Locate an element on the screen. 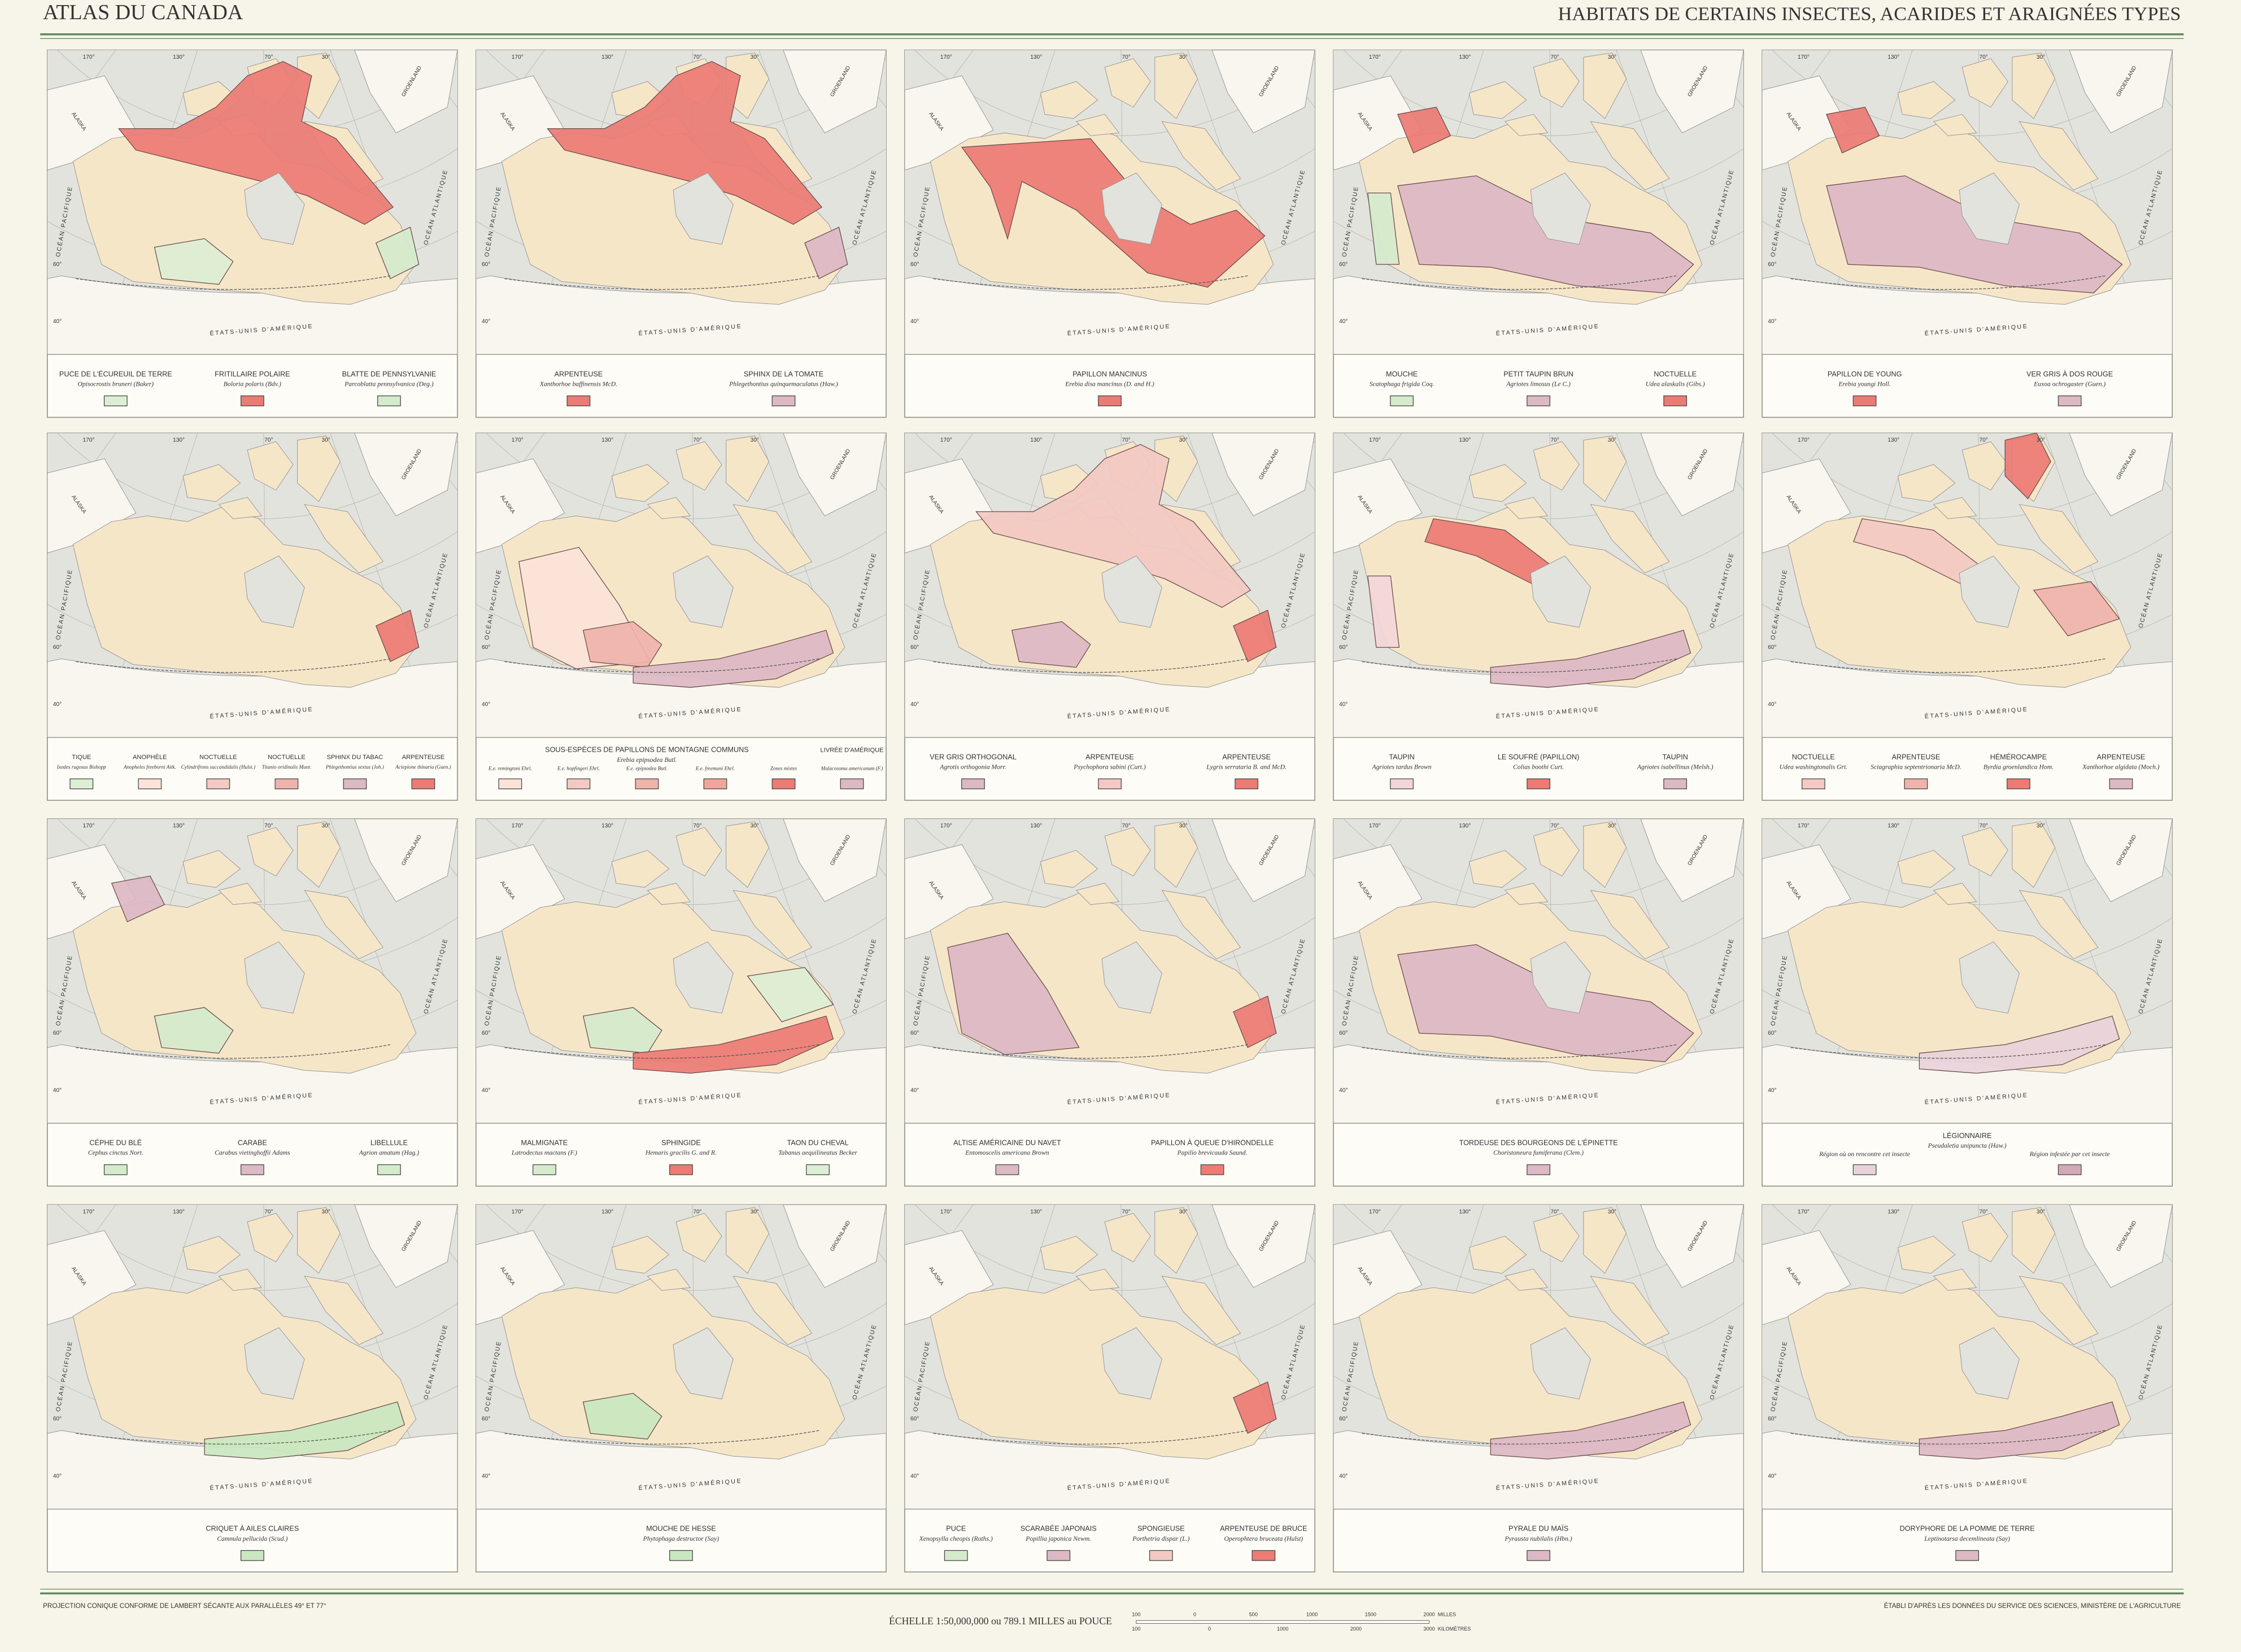 This screenshot has height=1652, width=2241. legend-heading-latin: Erebia epipsodea Butl. is located at coordinates (647, 760).